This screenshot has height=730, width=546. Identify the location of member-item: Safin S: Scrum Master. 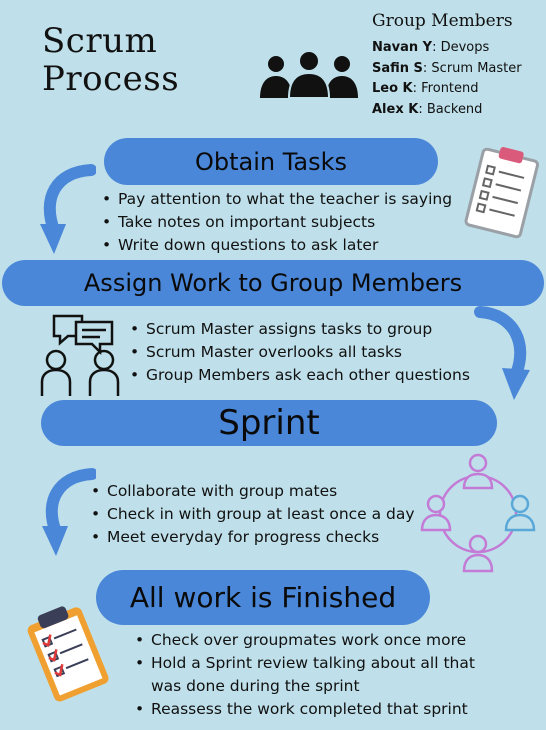
(447, 69).